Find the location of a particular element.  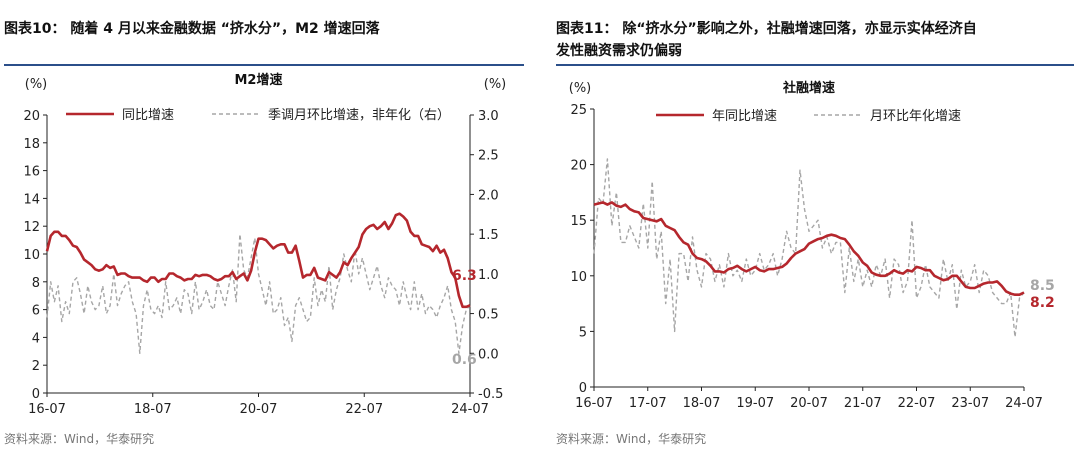

right-figure-caption-line1: 图表11： 除“挤水分”影响之外，社融增速回落，亦显示实体经济自 is located at coordinates (766, 29).